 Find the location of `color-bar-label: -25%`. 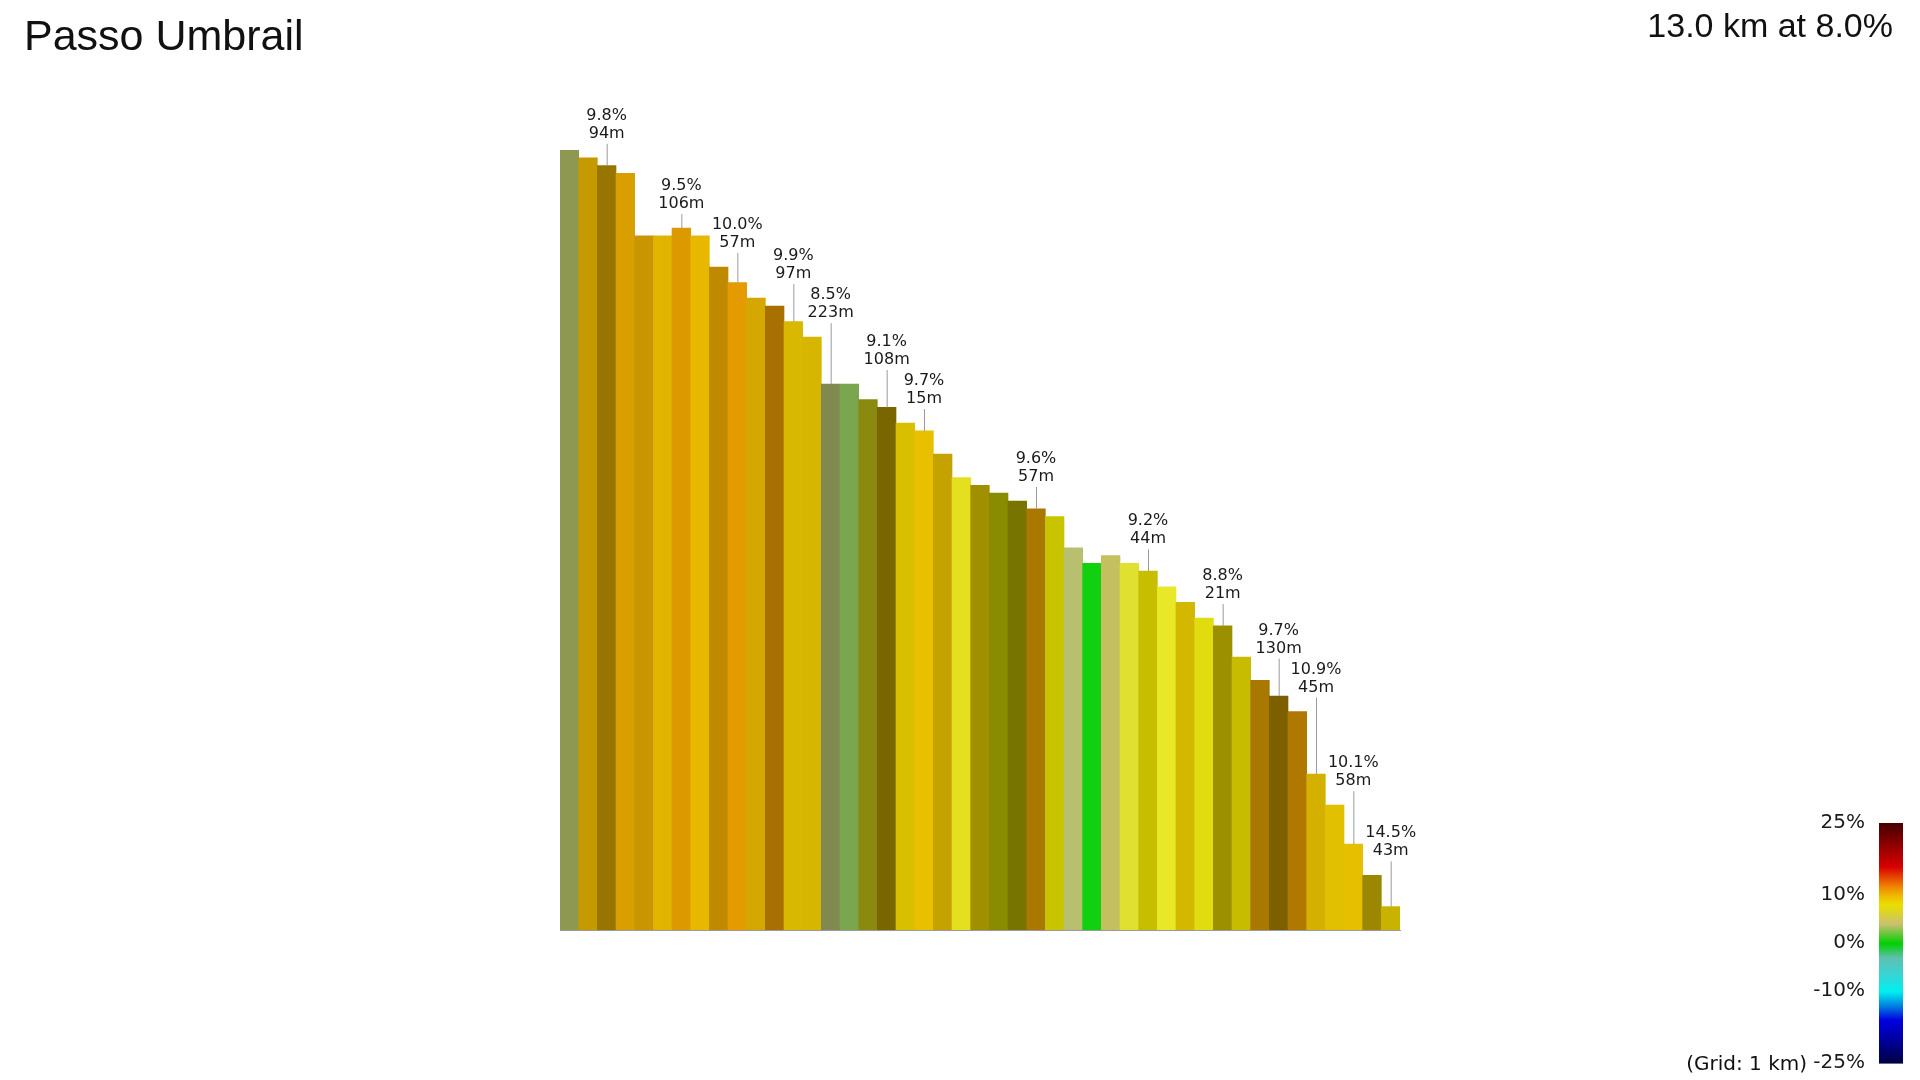

color-bar-label: -25% is located at coordinates (1839, 1061).